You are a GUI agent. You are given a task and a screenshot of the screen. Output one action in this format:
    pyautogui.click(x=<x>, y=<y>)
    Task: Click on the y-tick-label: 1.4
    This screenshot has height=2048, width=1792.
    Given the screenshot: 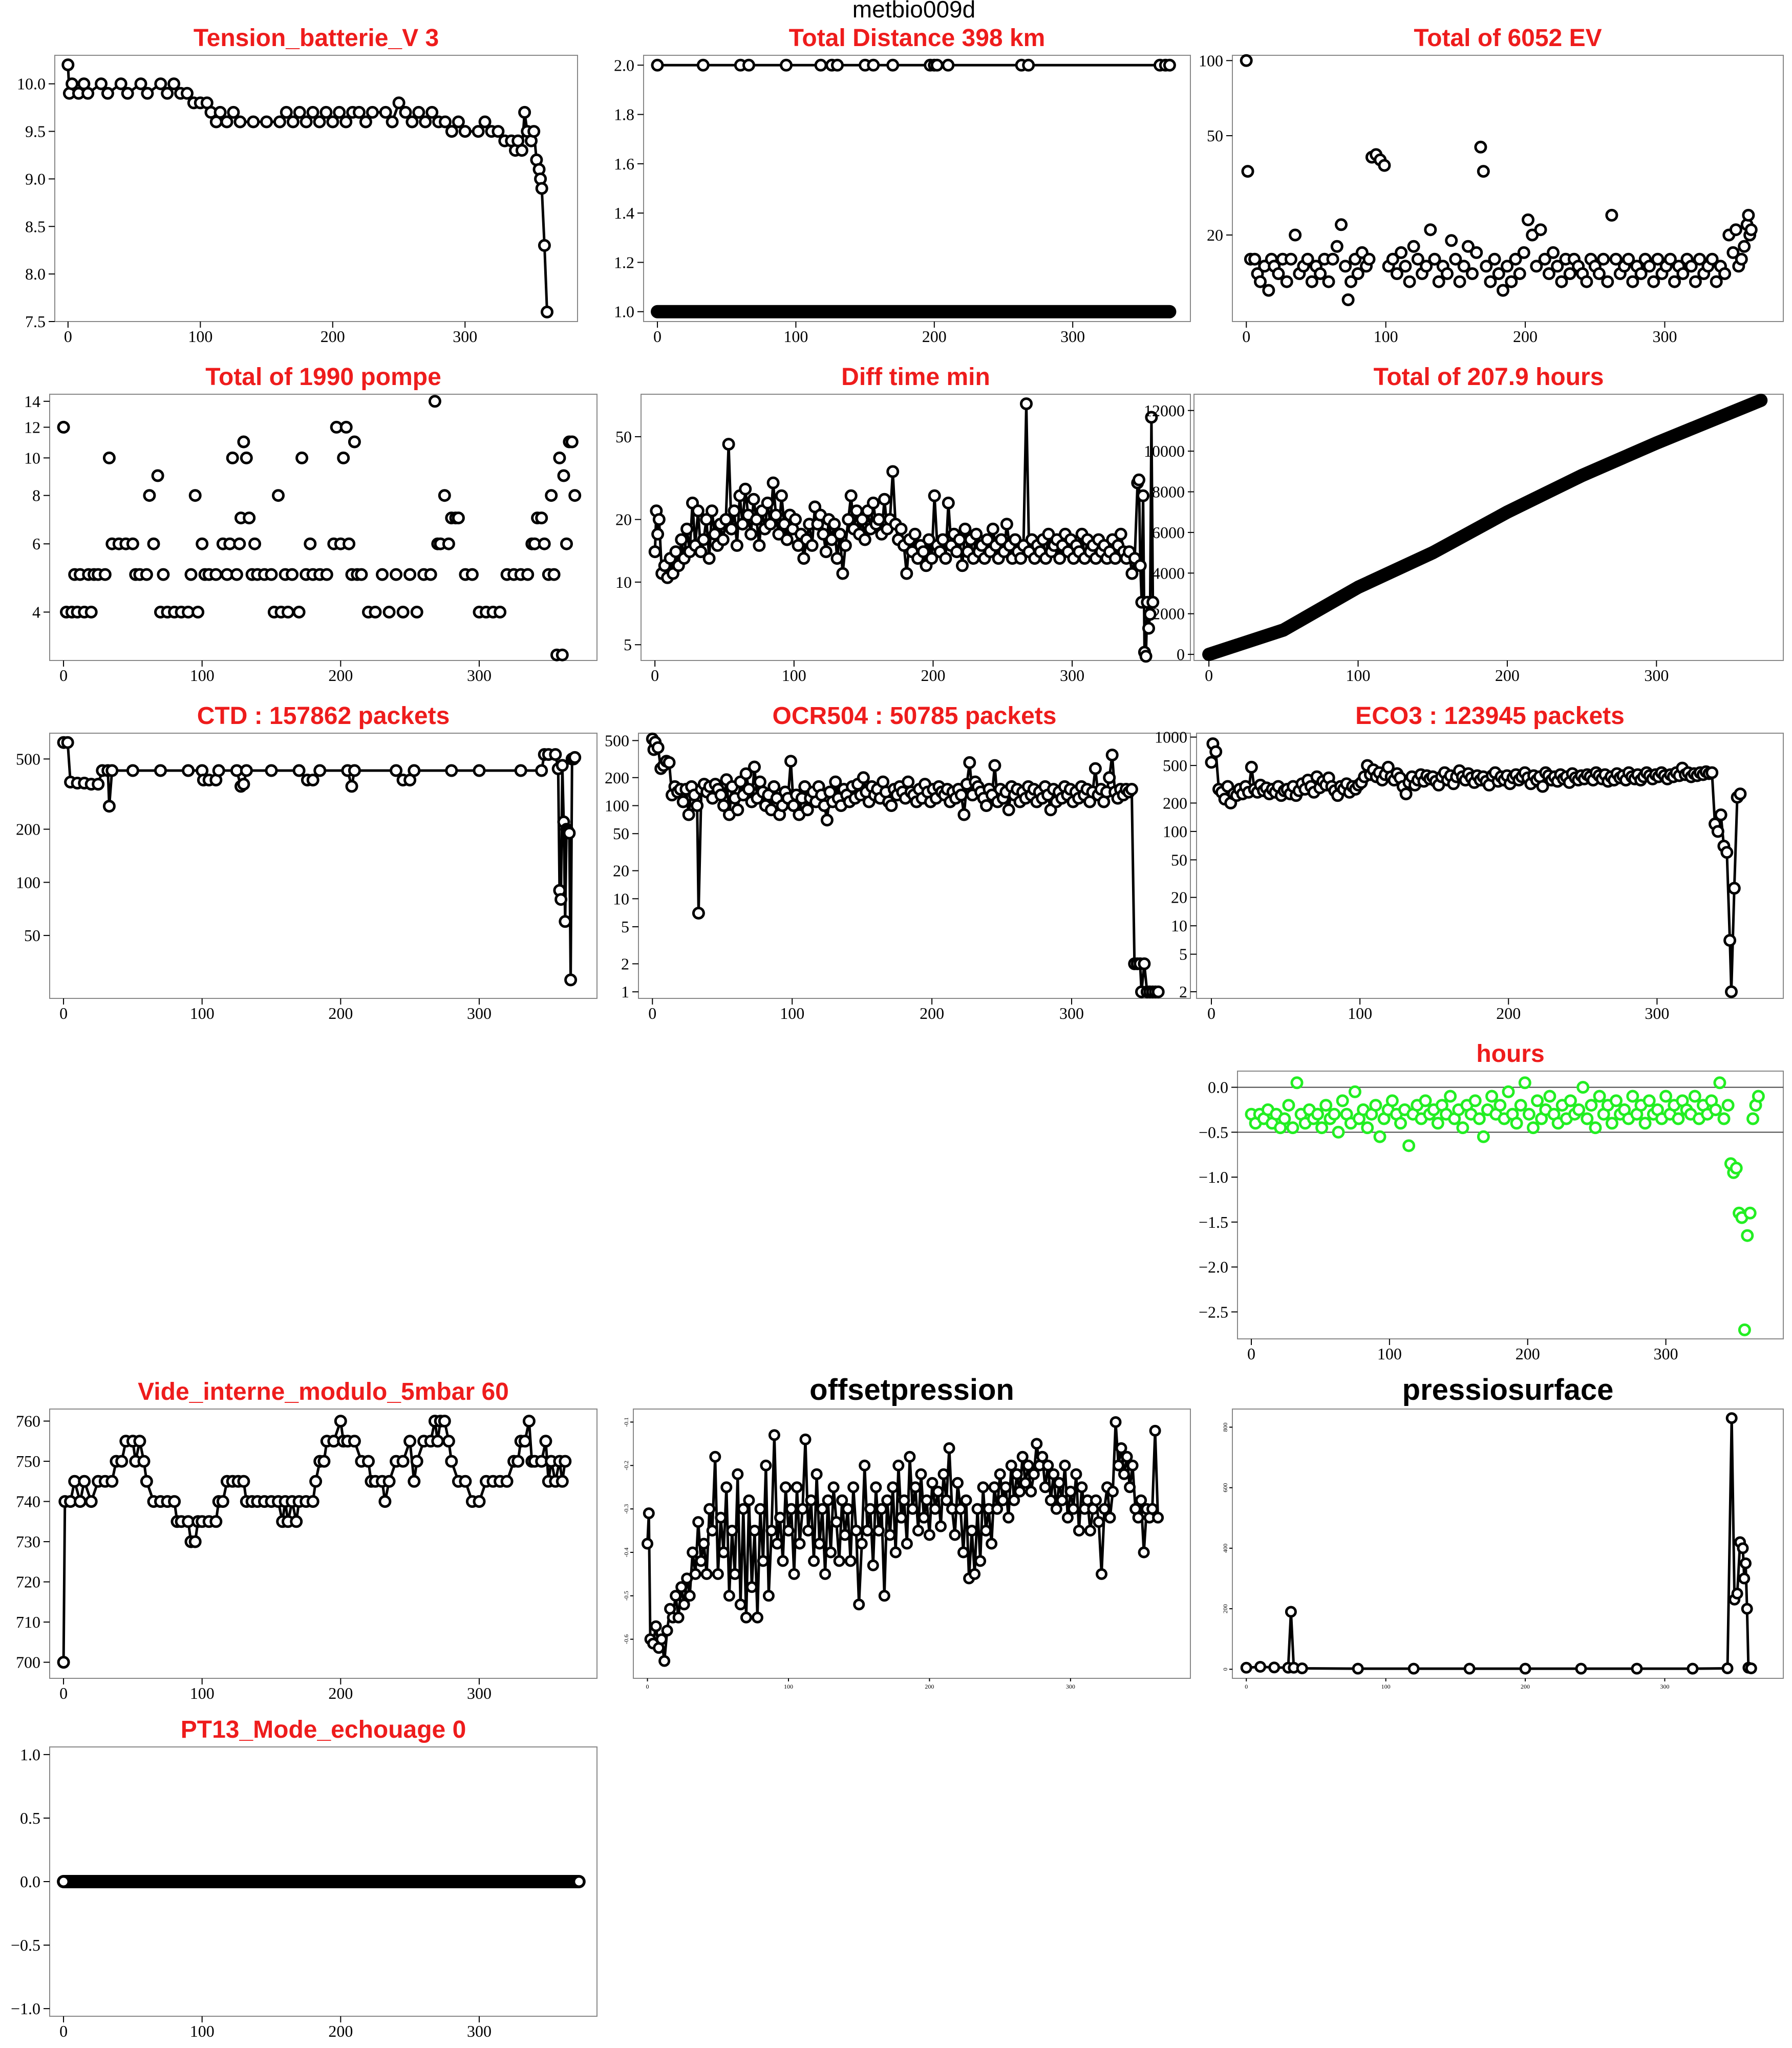 What is the action you would take?
    pyautogui.click(x=624, y=213)
    